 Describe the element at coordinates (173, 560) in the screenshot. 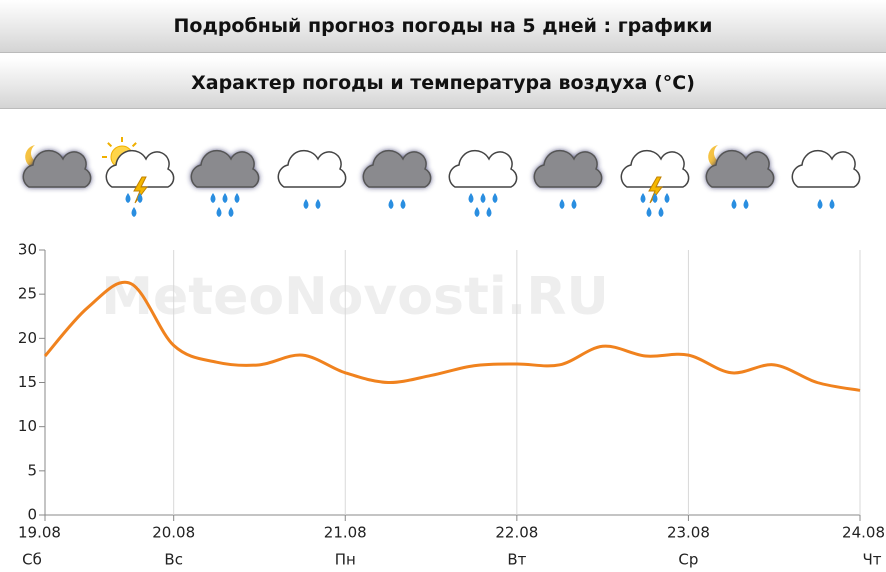

I see `weekday-label: Вс` at that location.